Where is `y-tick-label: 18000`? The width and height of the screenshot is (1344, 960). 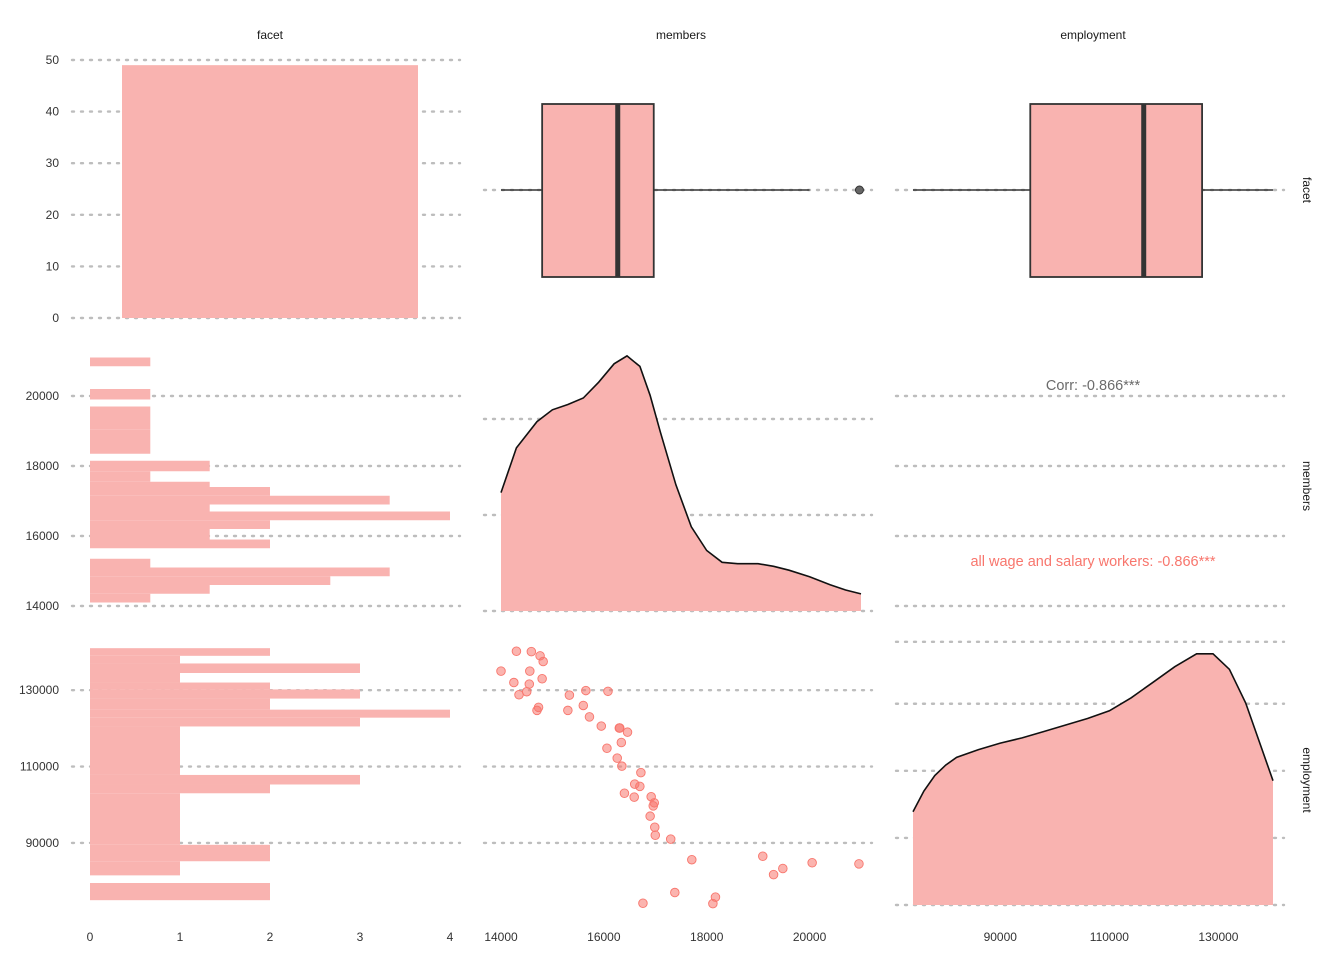
y-tick-label: 18000 is located at coordinates (43, 466).